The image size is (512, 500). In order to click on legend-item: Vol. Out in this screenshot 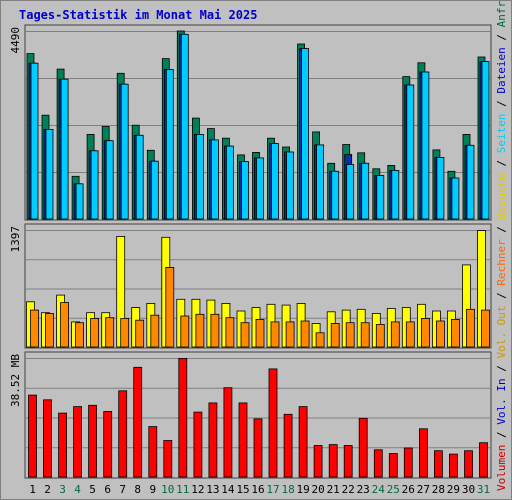, I will do `click(501, 332)`.